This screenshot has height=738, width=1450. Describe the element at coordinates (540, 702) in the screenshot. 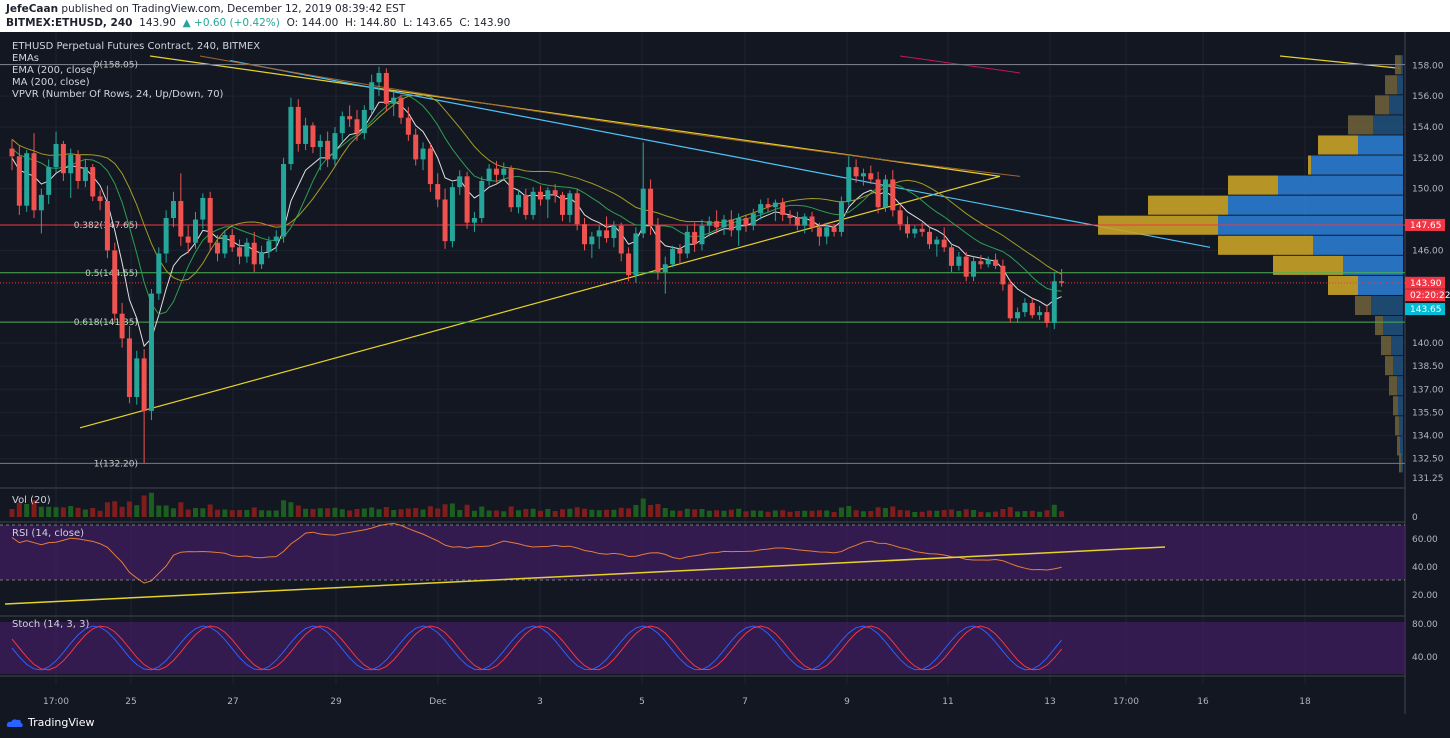

I see `time-tick-label: 3` at that location.